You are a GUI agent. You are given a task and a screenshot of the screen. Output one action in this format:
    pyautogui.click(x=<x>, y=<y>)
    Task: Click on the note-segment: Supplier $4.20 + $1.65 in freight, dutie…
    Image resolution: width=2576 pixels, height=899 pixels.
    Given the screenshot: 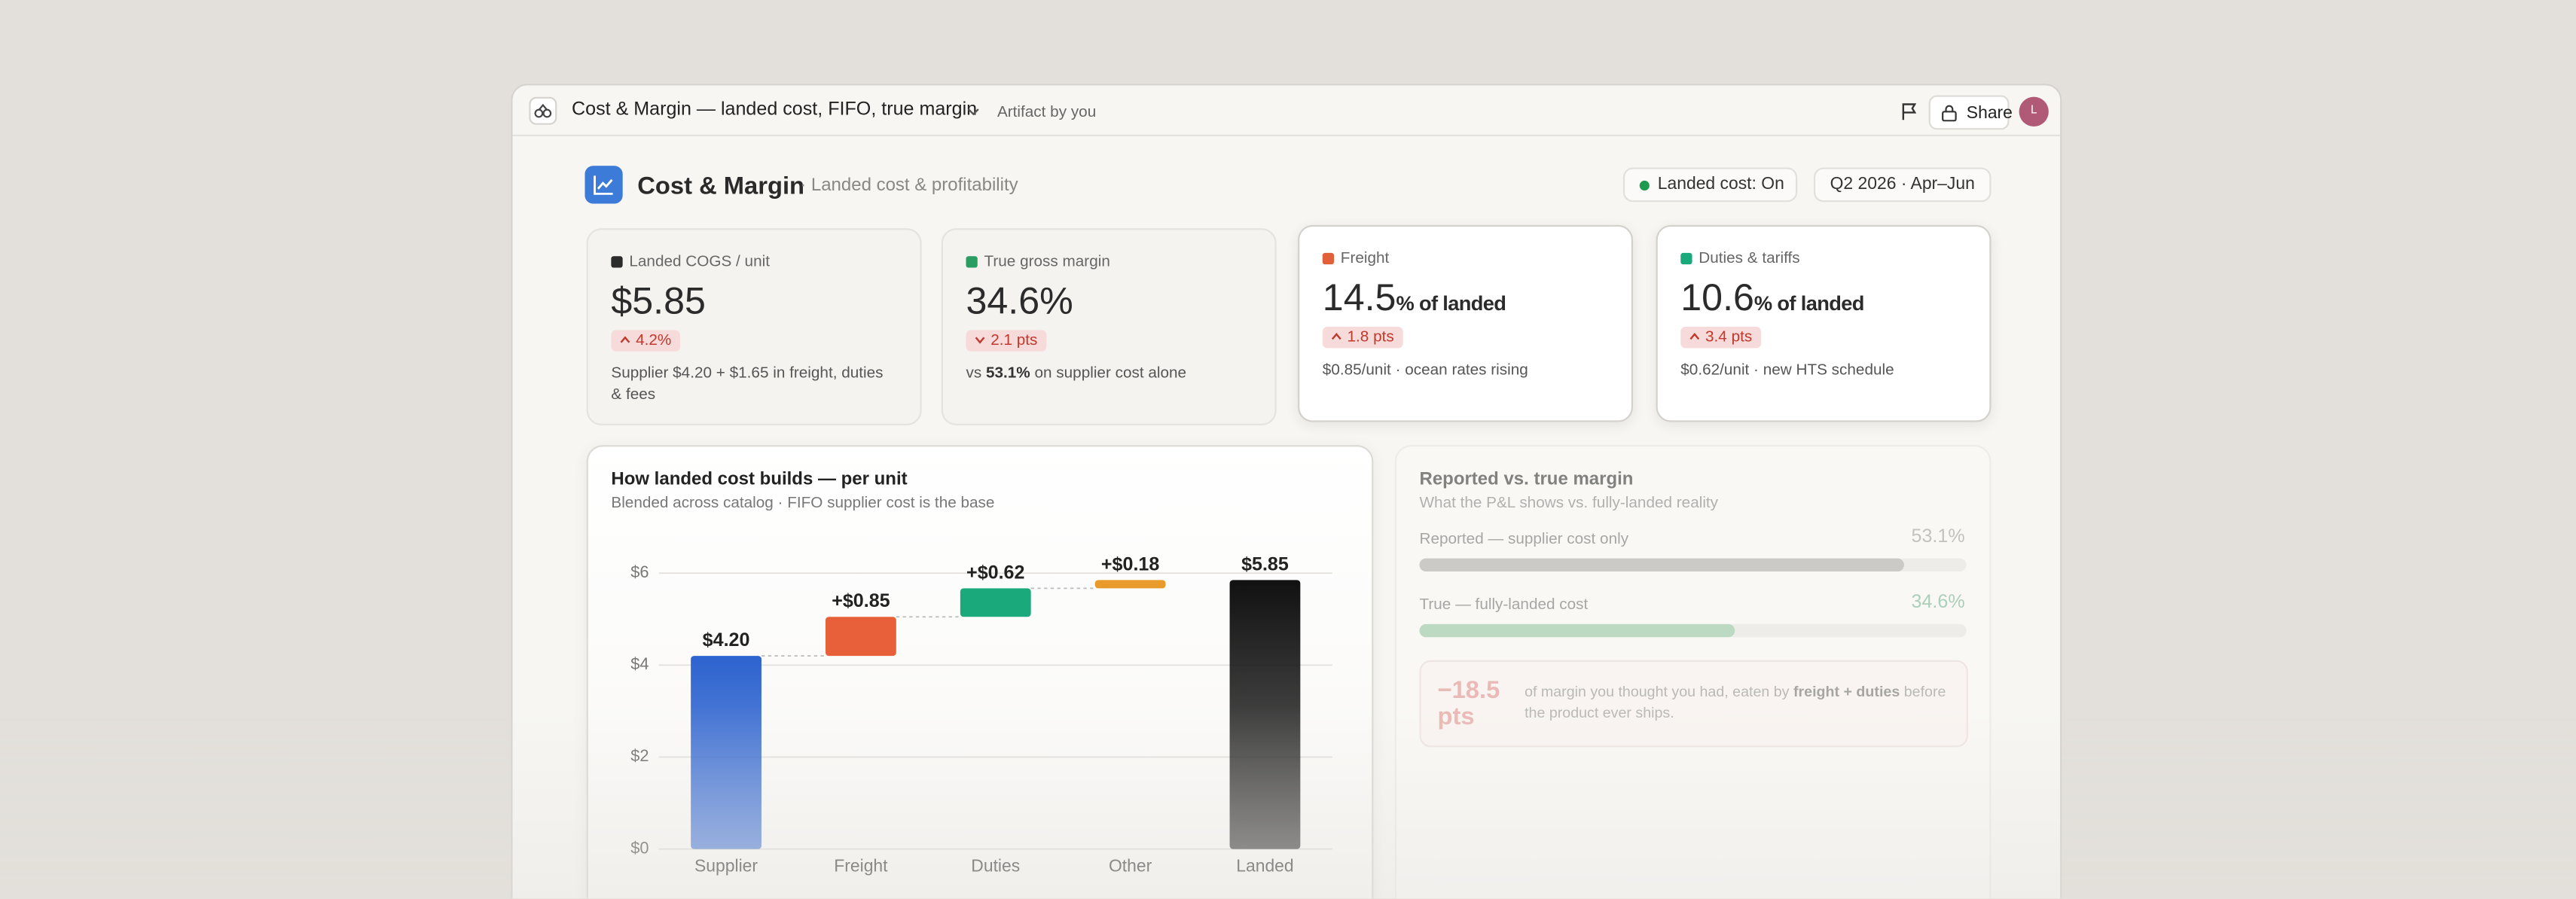 What is the action you would take?
    pyautogui.click(x=748, y=384)
    